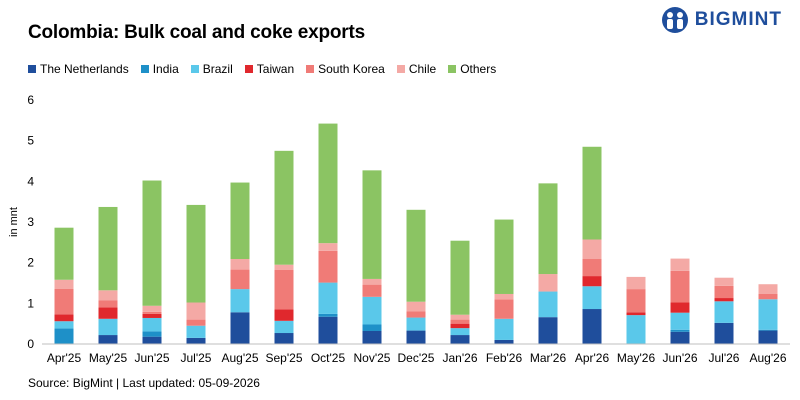 Image resolution: width=800 pixels, height=400 pixels. Describe the element at coordinates (351, 69) in the screenshot. I see `legend-label: South Korea` at that location.